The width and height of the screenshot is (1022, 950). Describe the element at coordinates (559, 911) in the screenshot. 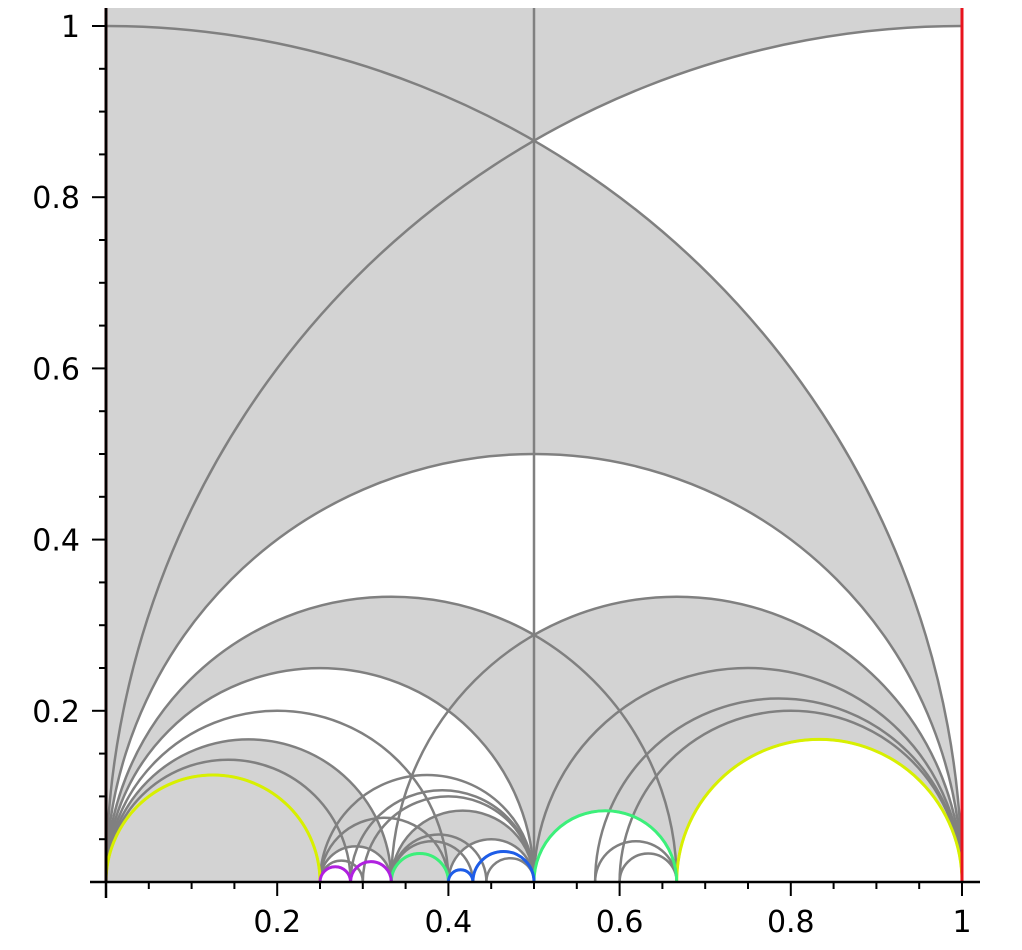

I see `x-axis-ticks: 0.2 0.4 0.6 0.8 1` at that location.